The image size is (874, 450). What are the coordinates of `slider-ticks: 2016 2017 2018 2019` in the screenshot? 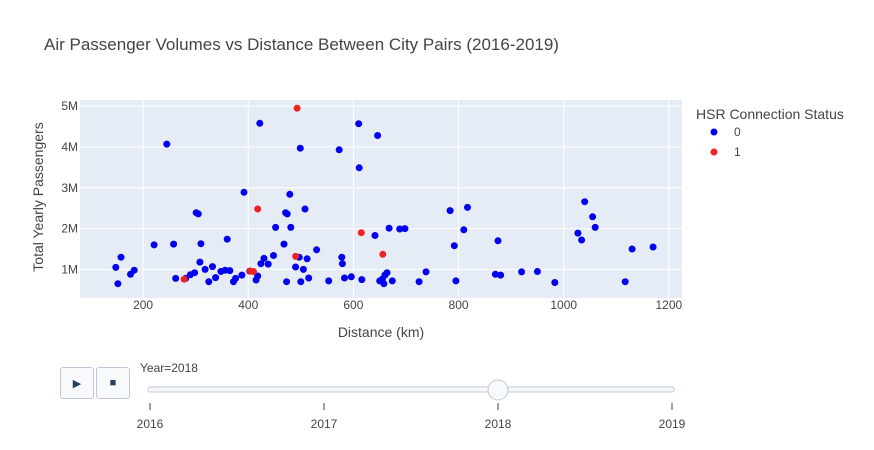 It's located at (411, 417).